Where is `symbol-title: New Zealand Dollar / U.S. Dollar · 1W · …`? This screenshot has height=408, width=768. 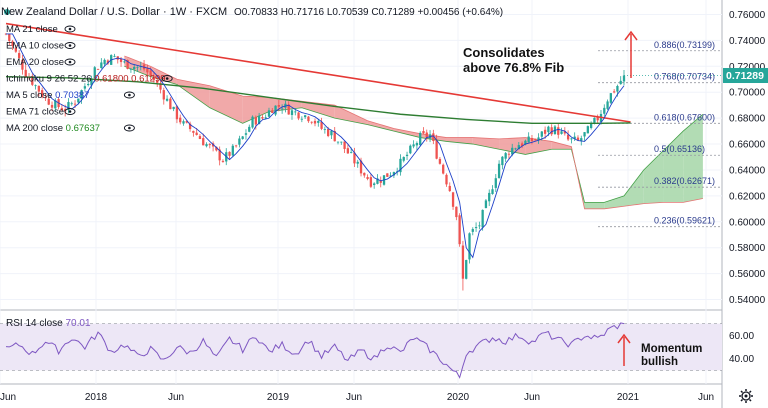 symbol-title: New Zealand Dollar / U.S. Dollar · 1W · … is located at coordinates (114, 12).